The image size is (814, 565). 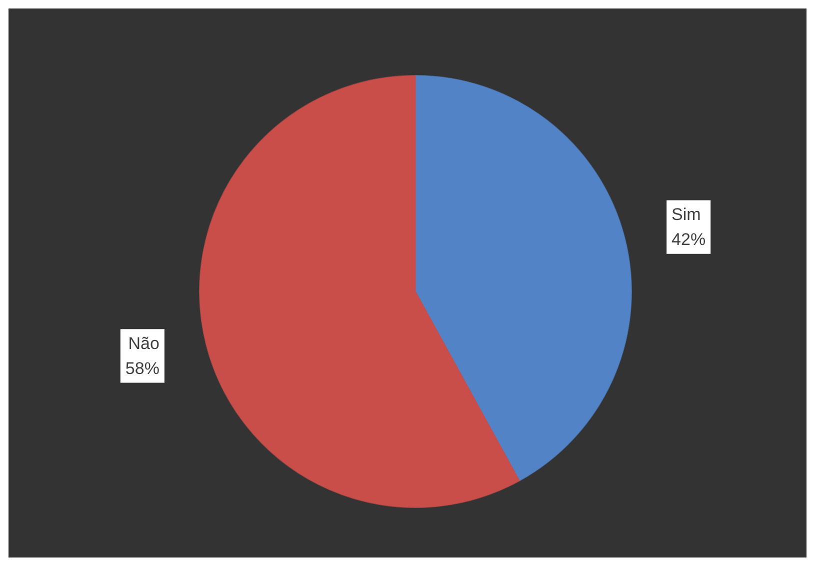 What do you see at coordinates (689, 239) in the screenshot?
I see `data-label: 42%` at bounding box center [689, 239].